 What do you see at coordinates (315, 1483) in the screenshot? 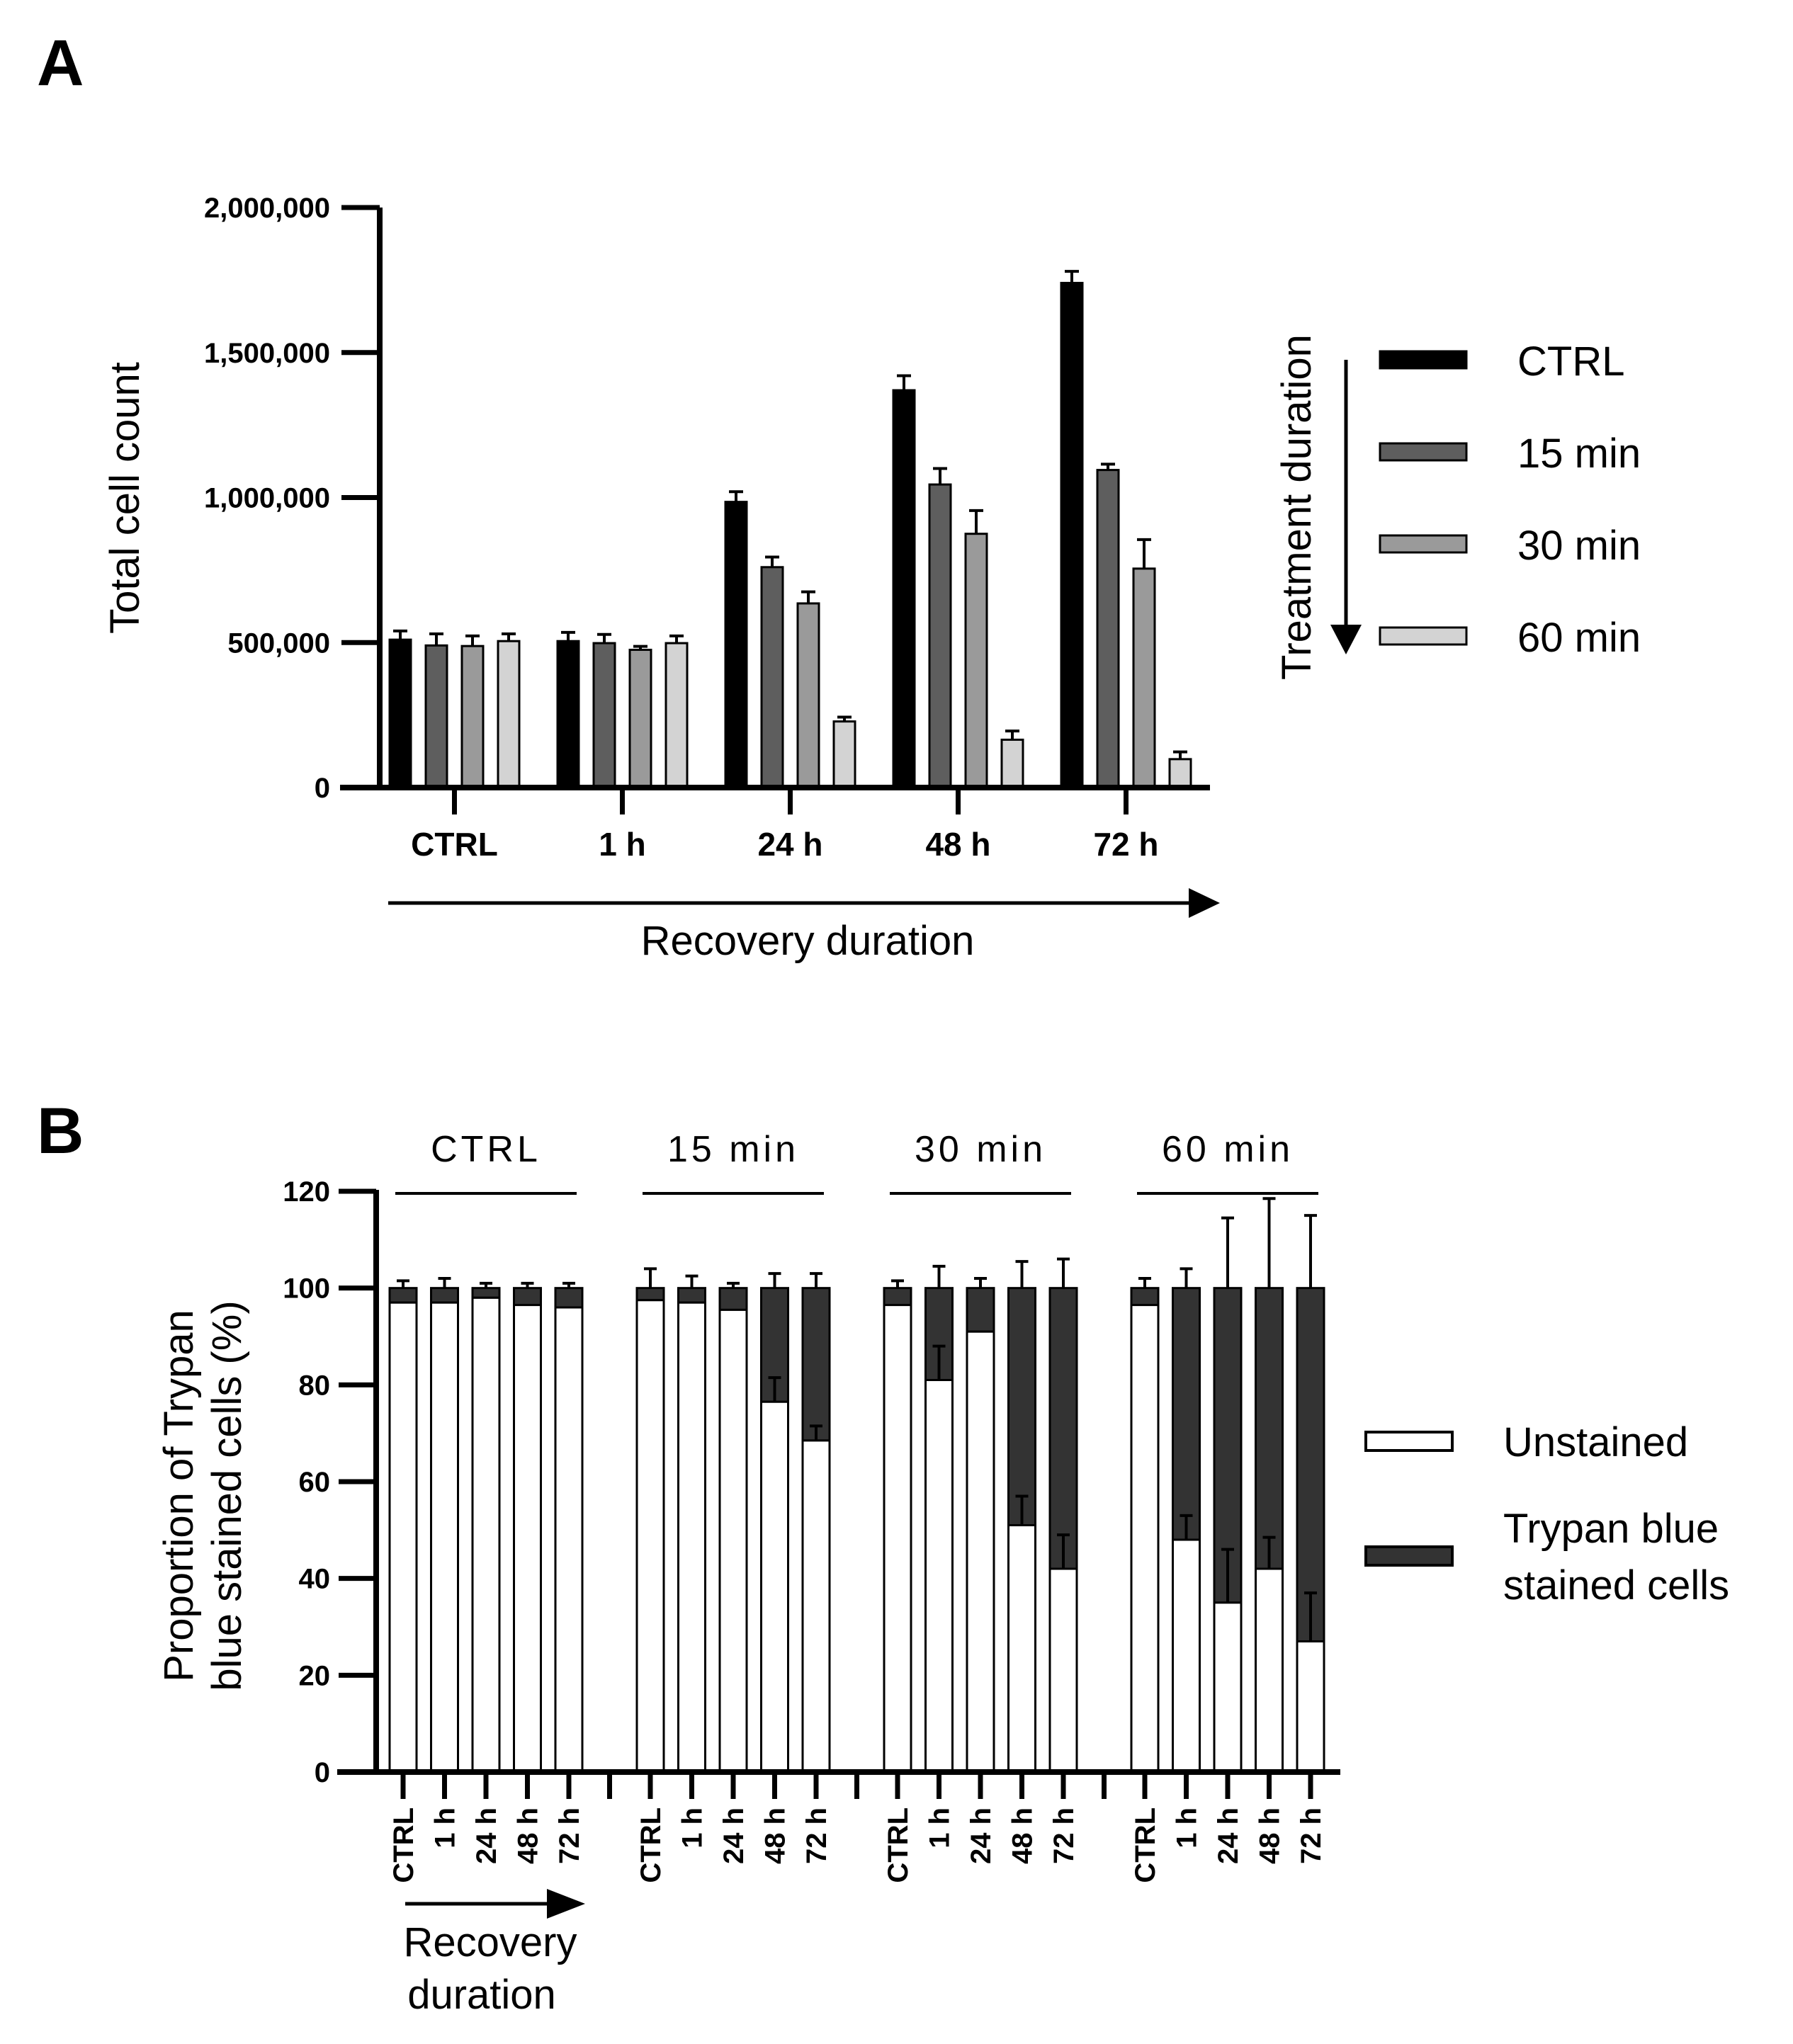
I see `y-tick-label-b-3: 60` at bounding box center [315, 1483].